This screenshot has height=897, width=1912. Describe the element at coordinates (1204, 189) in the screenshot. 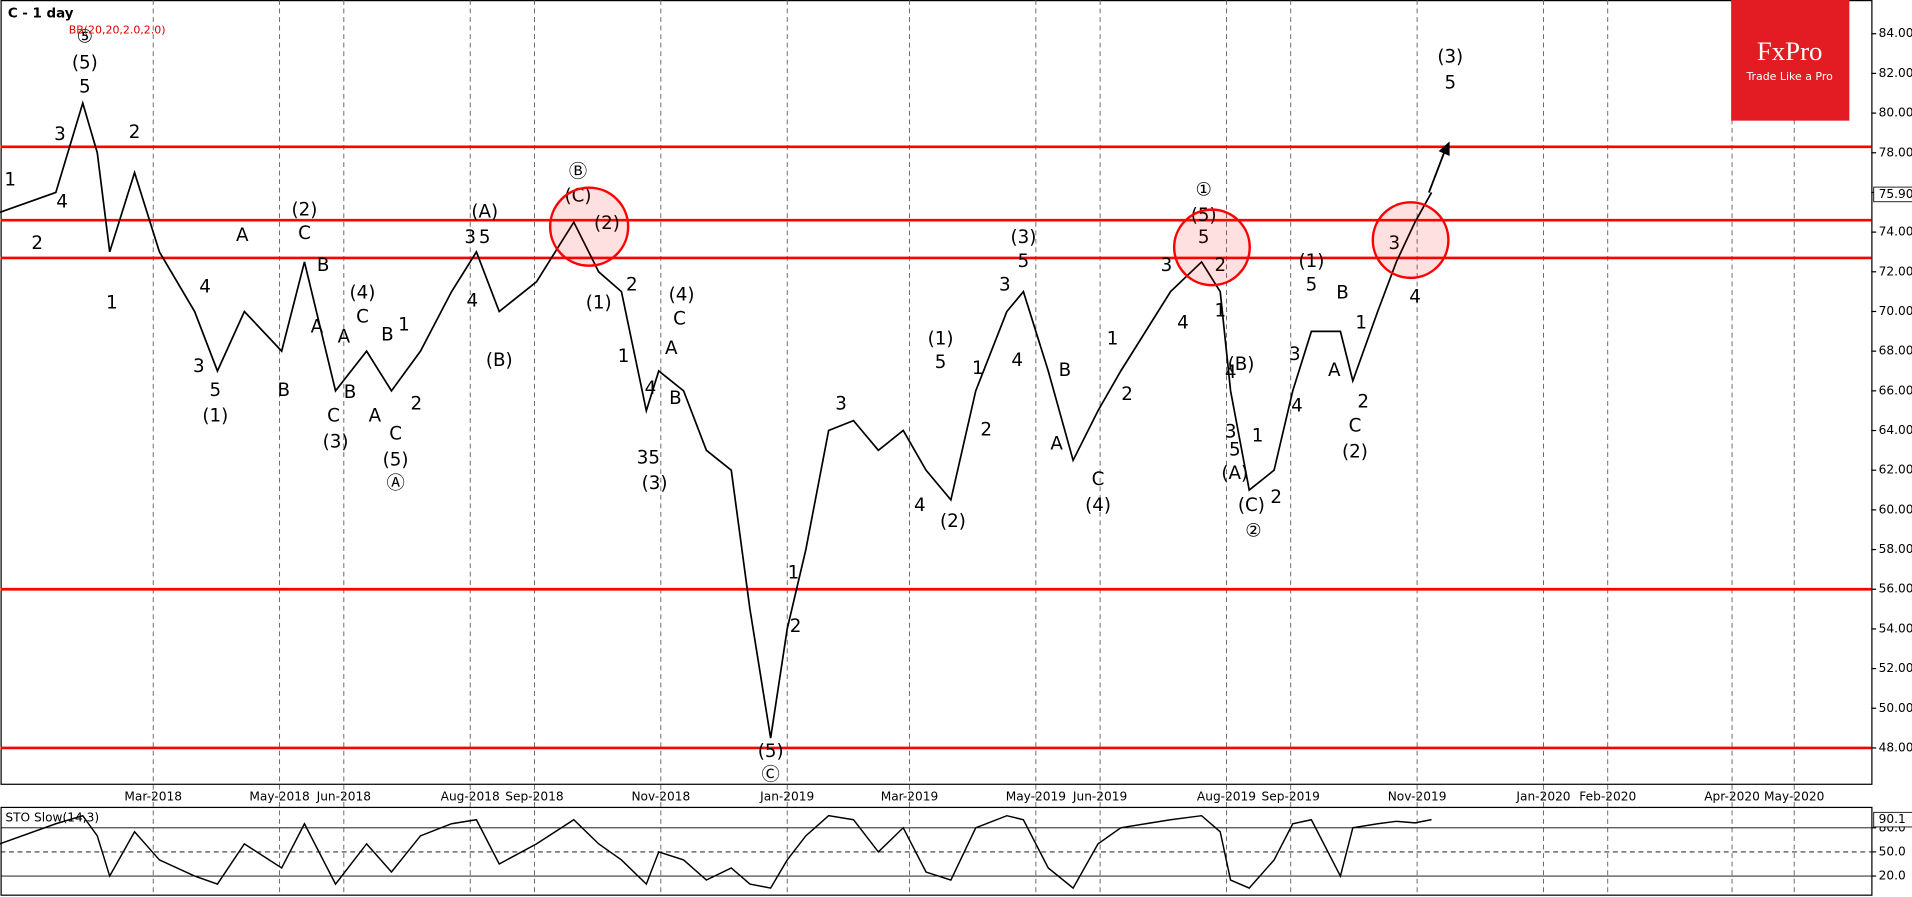

I see `wave-label: ①` at that location.